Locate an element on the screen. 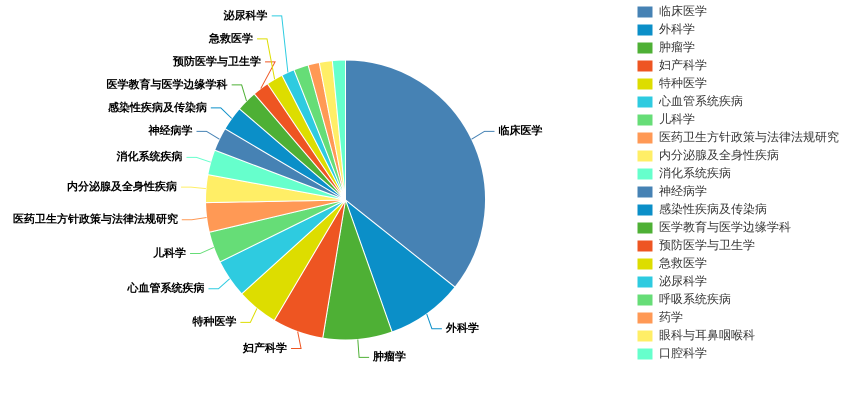  legend-label: 外科学 is located at coordinates (677, 29).